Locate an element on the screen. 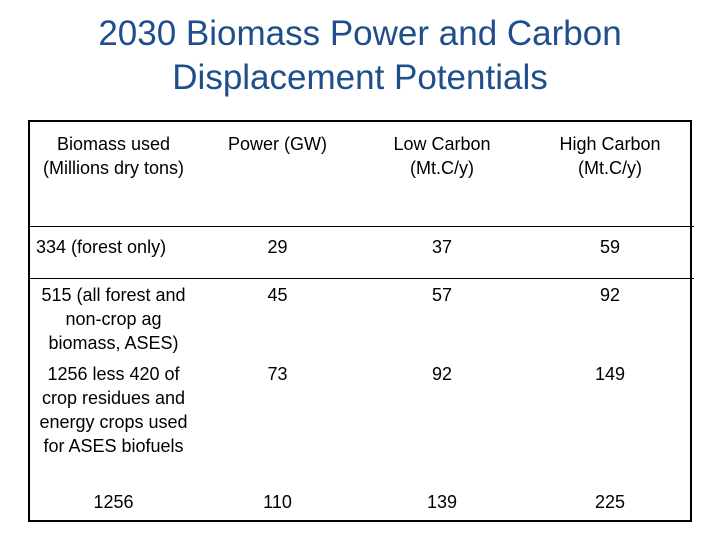 This screenshot has height=540, width=720. cell-low-carbon: 57 is located at coordinates (442, 294).